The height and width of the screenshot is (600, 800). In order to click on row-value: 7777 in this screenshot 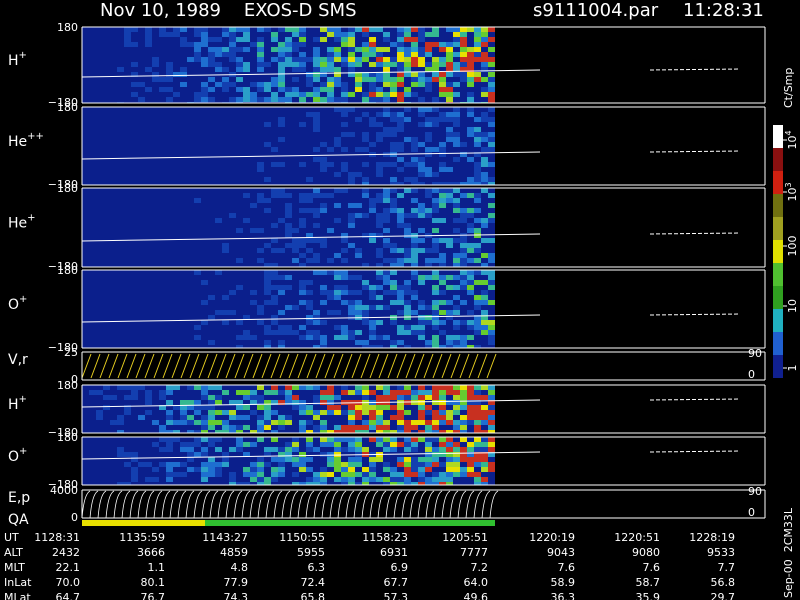, I will do `click(474, 552)`.